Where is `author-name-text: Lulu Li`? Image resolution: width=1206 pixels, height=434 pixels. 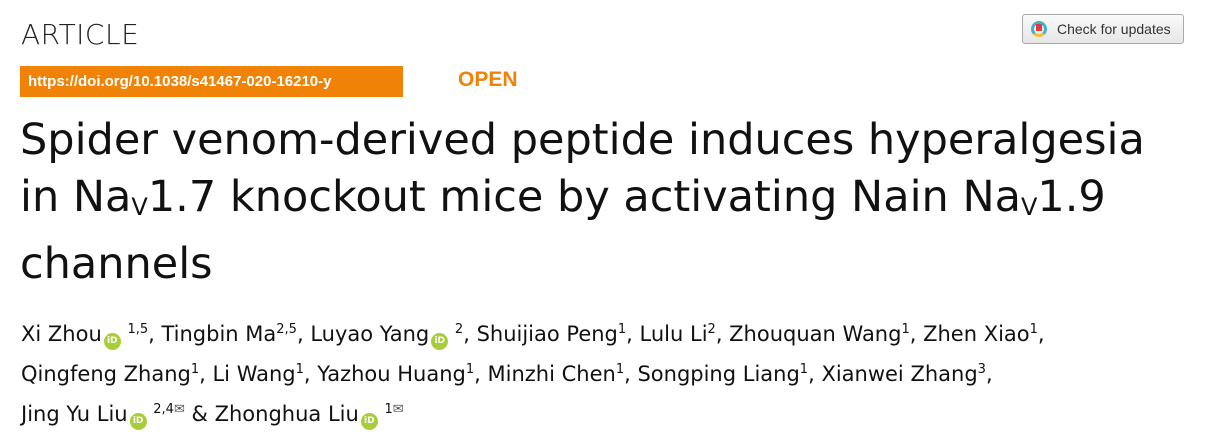 author-name-text: Lulu Li is located at coordinates (673, 334).